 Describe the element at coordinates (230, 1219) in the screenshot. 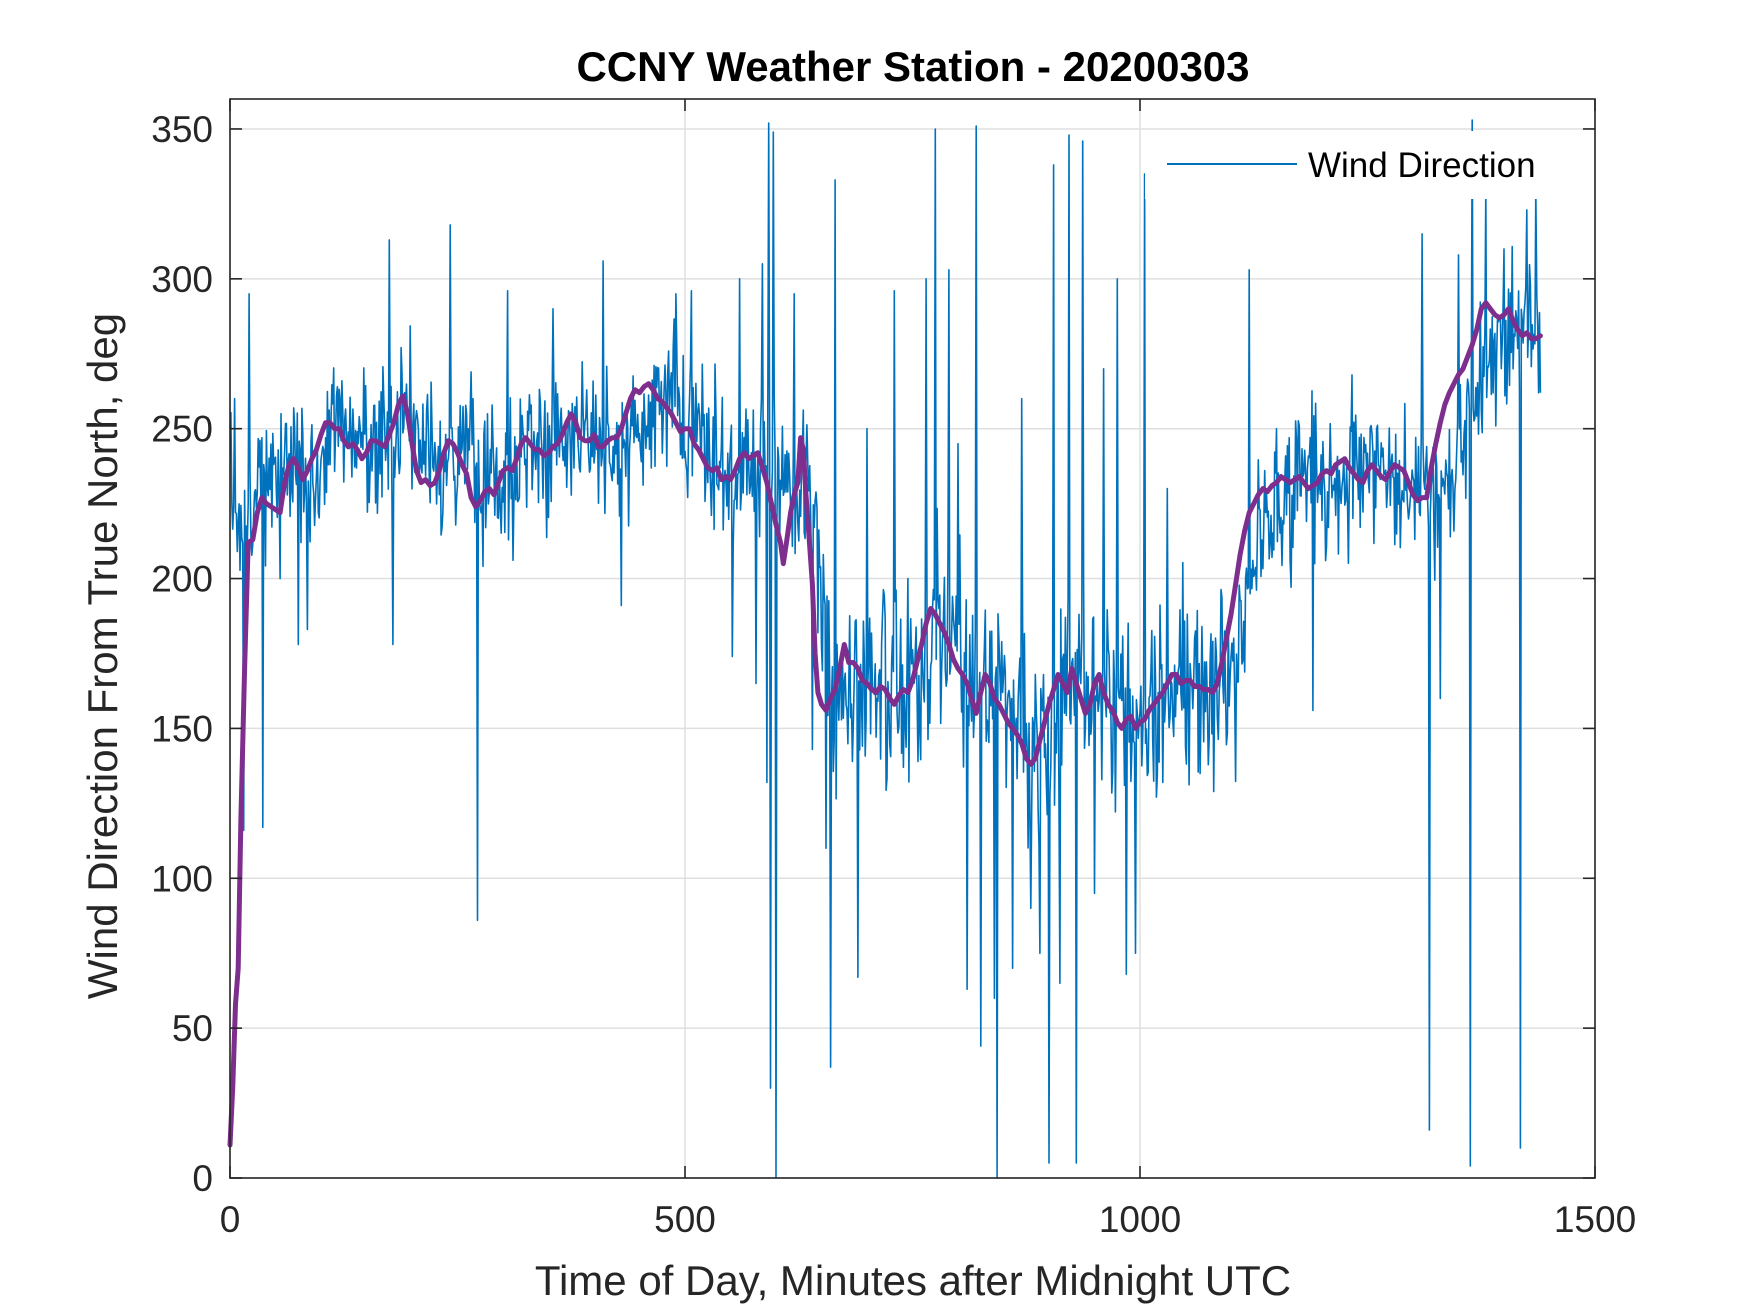

I see `x-tick-label: 0` at that location.